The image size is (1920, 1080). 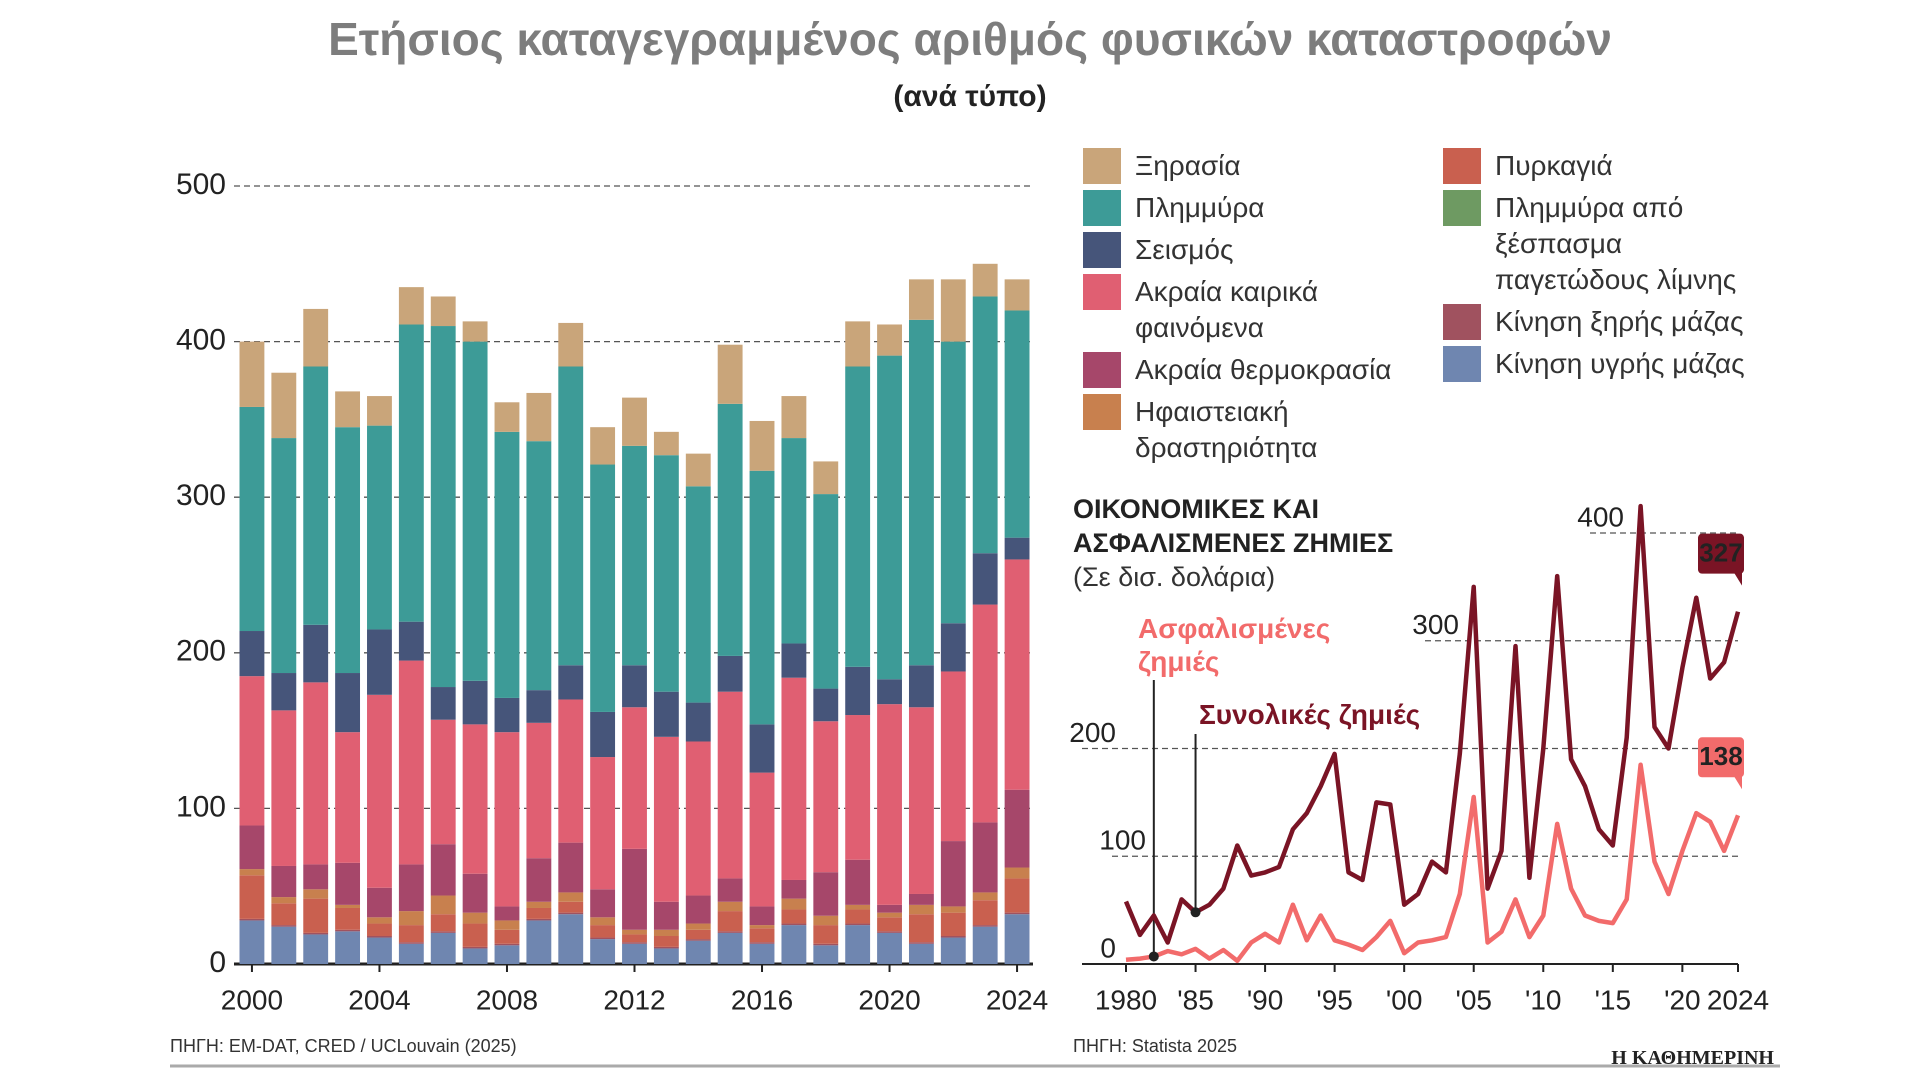 What do you see at coordinates (1692, 1058) in the screenshot?
I see `brand: Η ΚΑΘΗΜΕΡΙΝΗ` at bounding box center [1692, 1058].